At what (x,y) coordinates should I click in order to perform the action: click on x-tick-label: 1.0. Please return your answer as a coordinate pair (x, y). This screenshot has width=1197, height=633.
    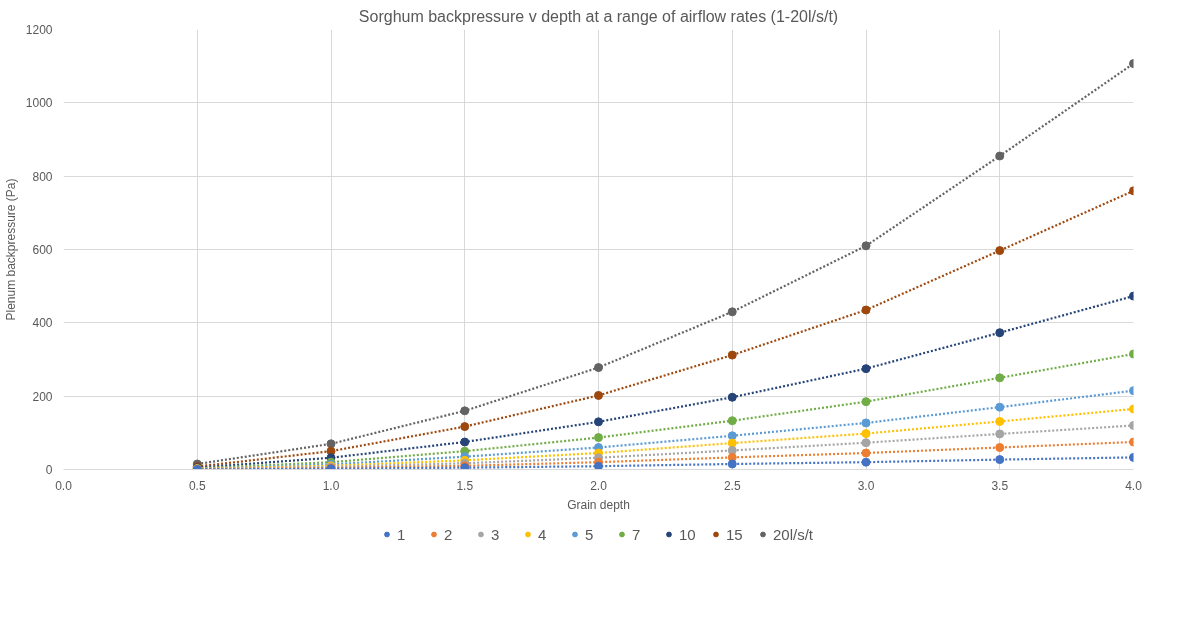
    Looking at the image, I should click on (331, 485).